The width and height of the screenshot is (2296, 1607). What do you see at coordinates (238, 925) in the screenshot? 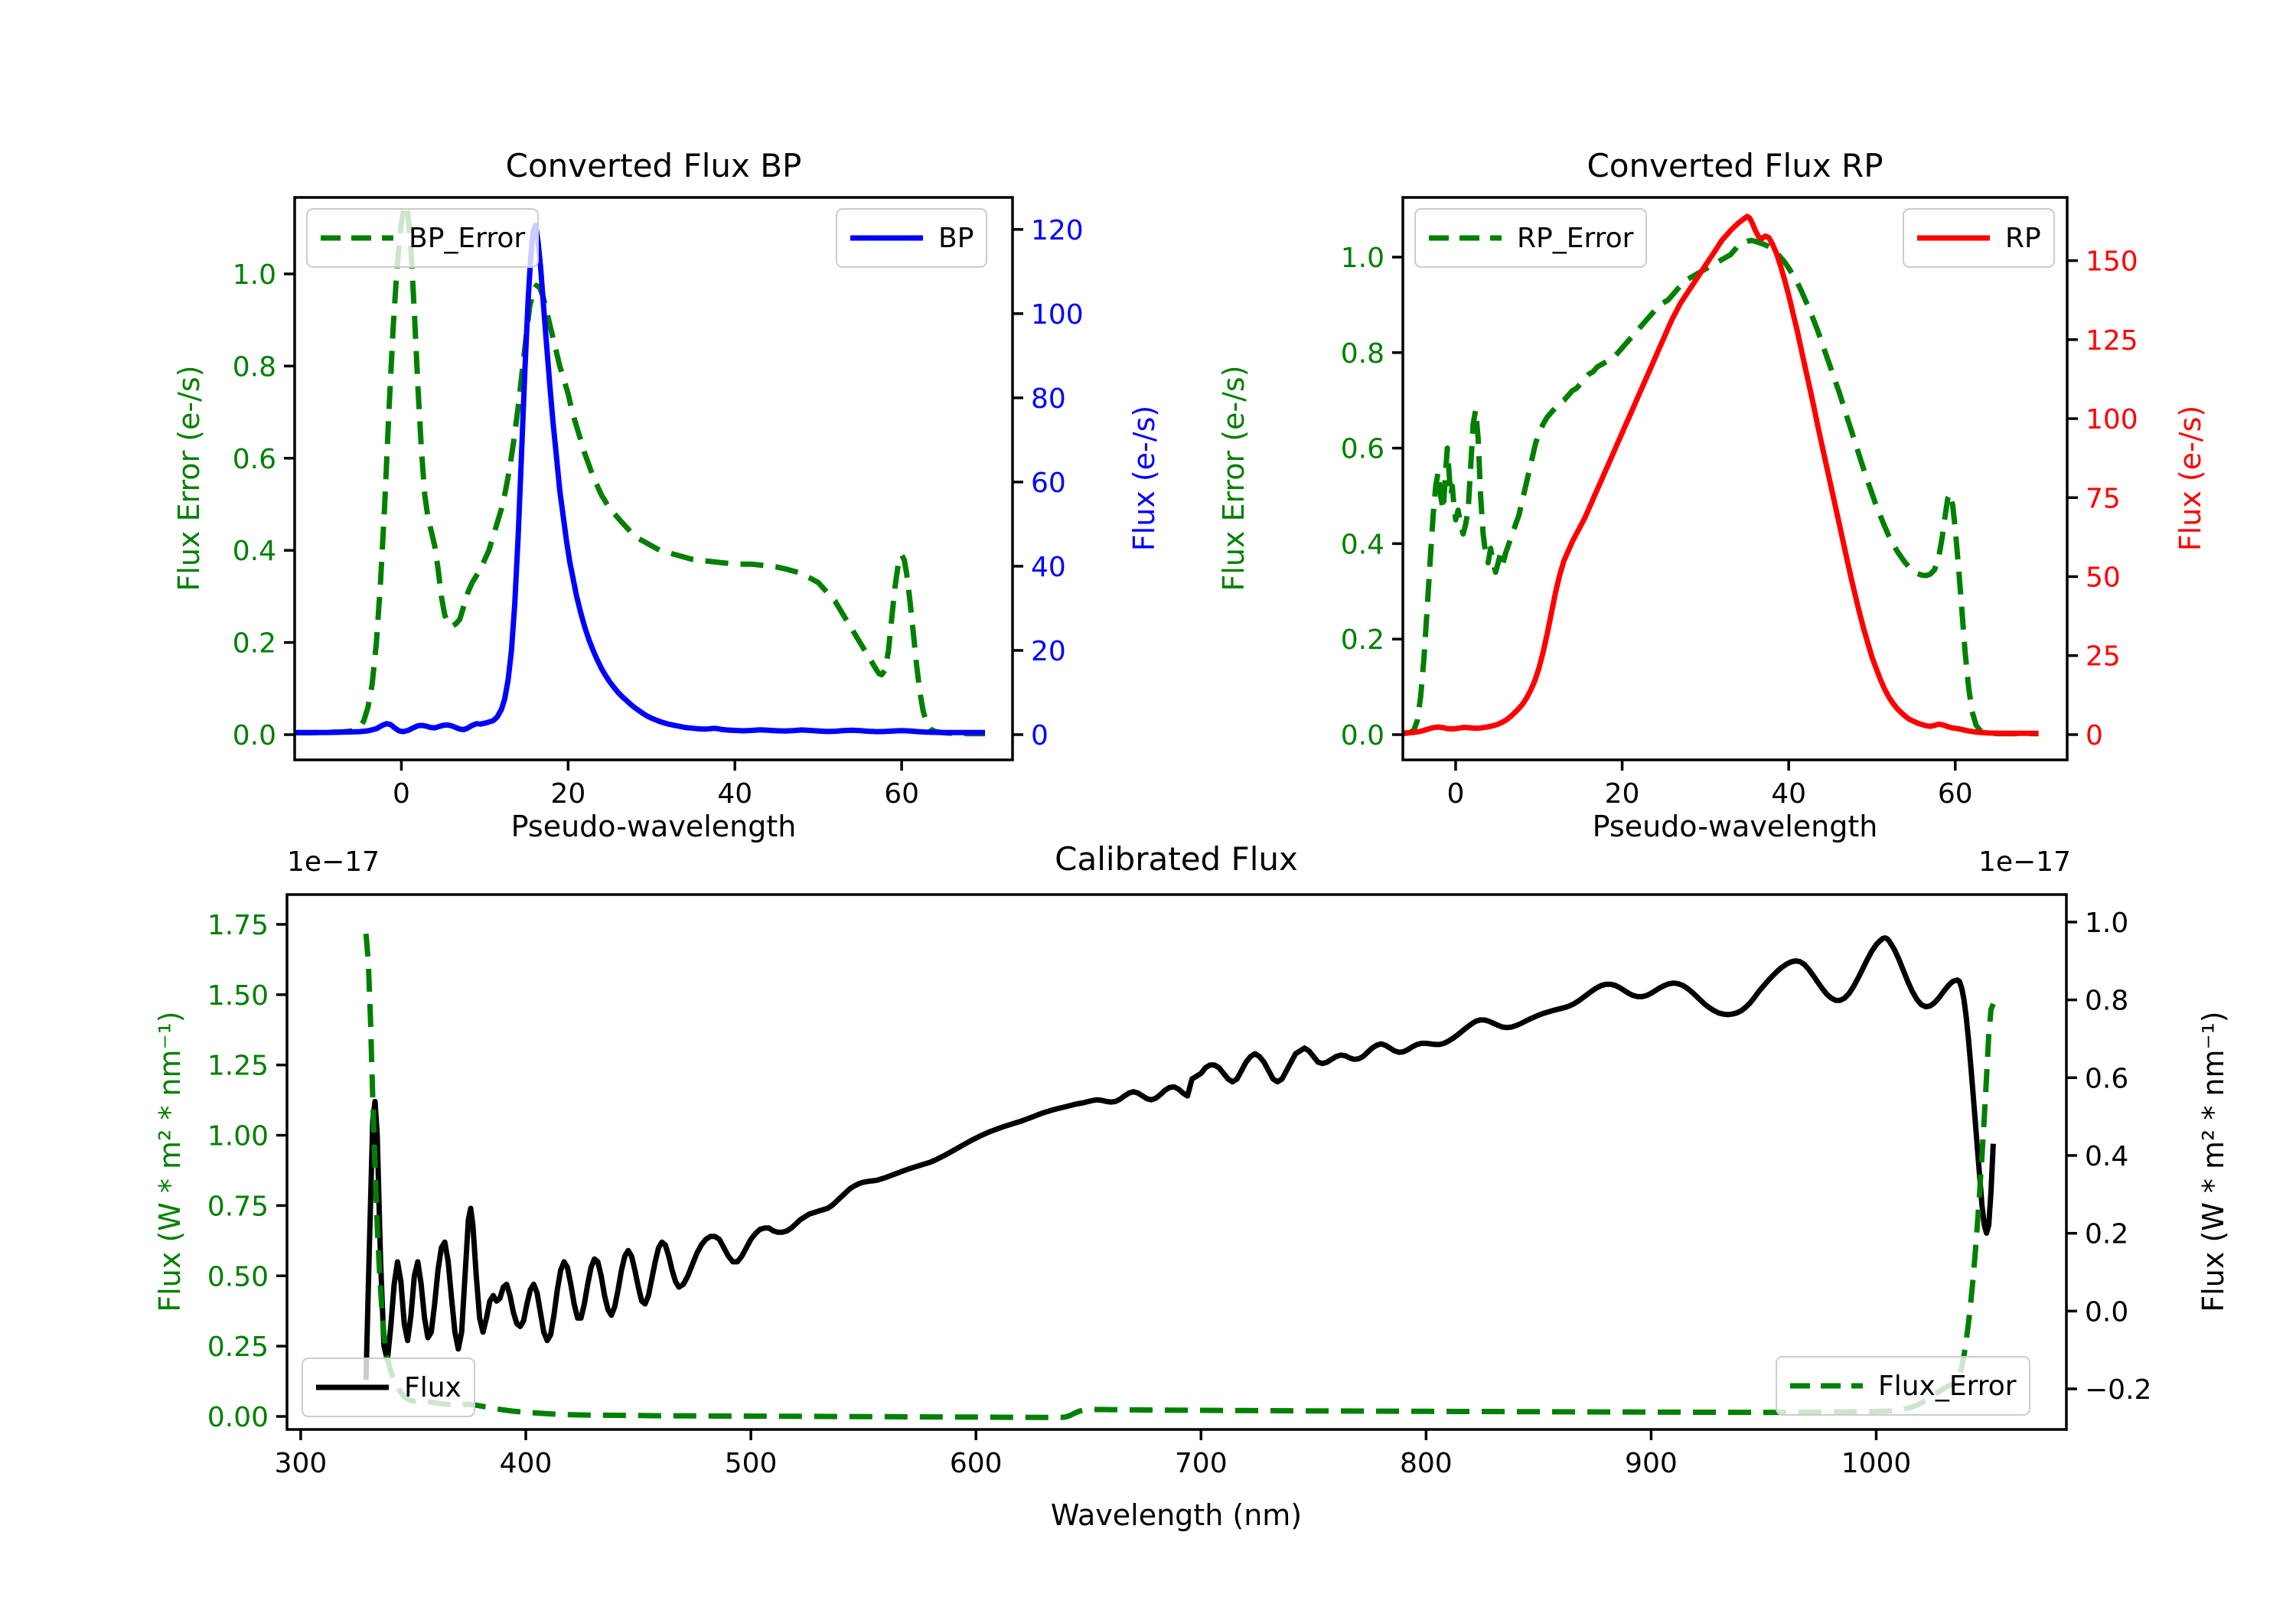
I see `cal-ytick-label-left: 1.75` at bounding box center [238, 925].